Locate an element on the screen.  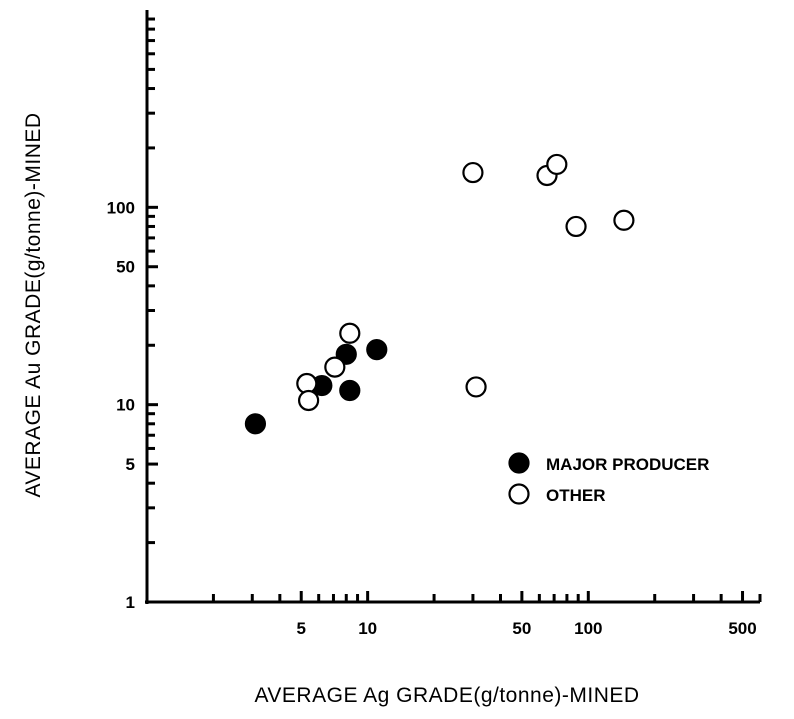
x-tick-label: 500 is located at coordinates (742, 628).